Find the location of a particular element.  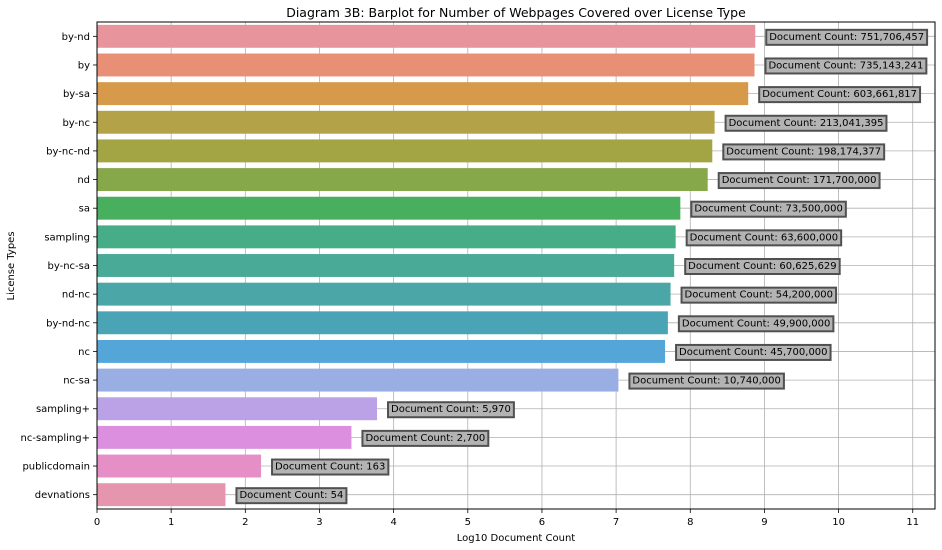

annotation-label: Document Count: 5,970 is located at coordinates (451, 409).